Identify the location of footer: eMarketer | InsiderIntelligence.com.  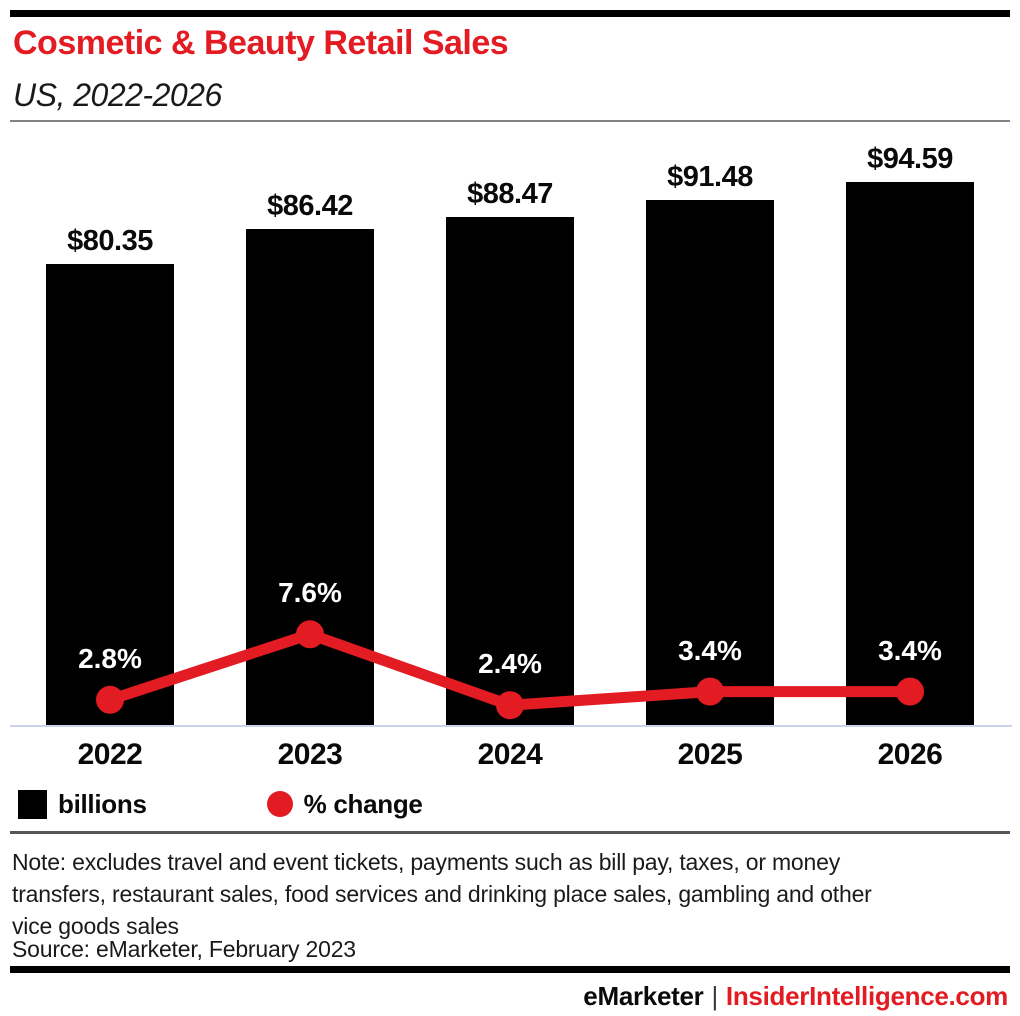
(508, 996).